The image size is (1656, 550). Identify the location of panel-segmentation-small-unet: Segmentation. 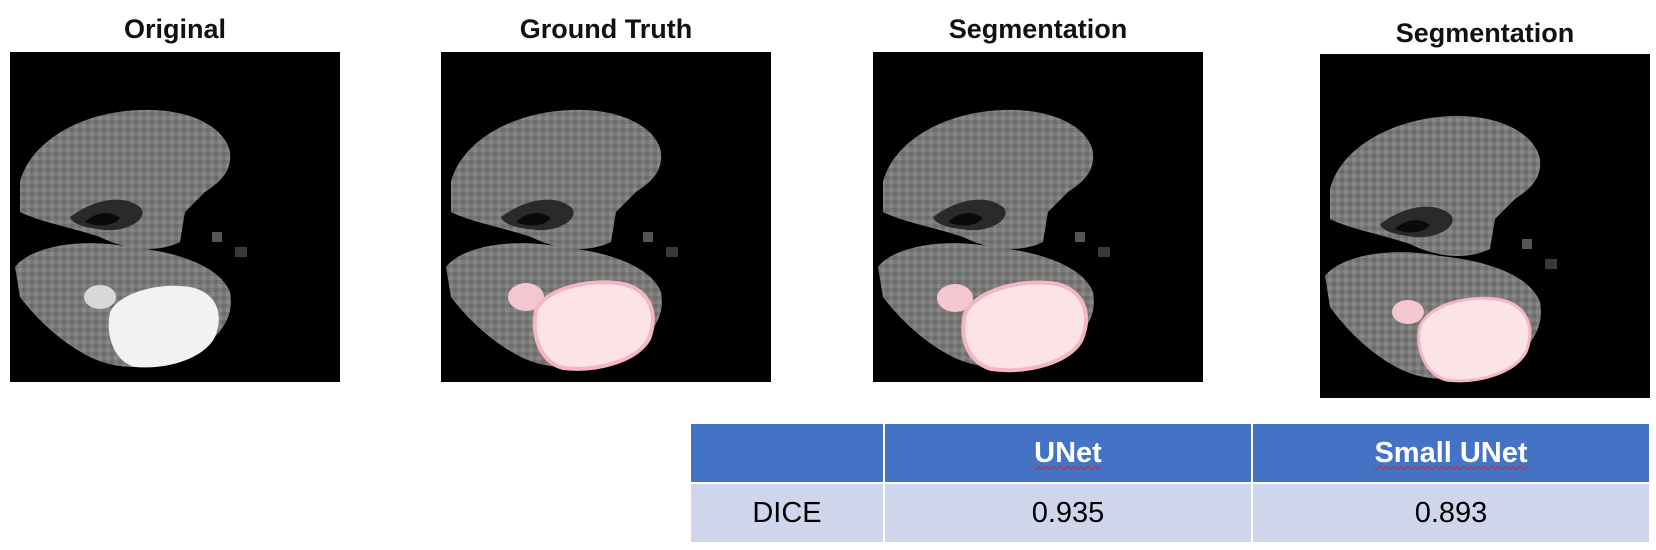
(1485, 203).